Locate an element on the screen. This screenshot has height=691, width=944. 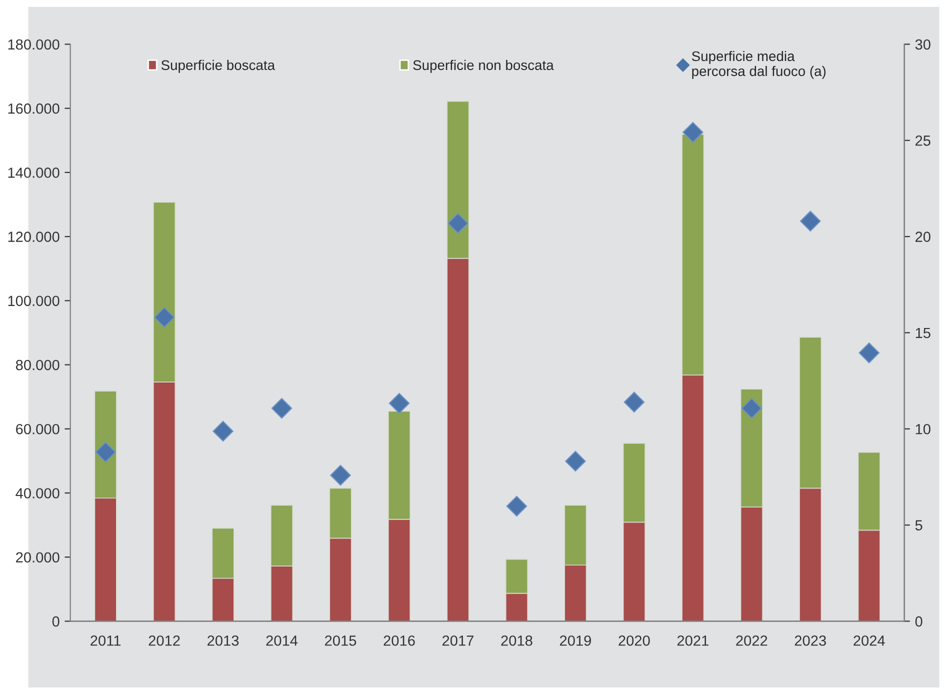
y-tick-label: 0 is located at coordinates (56, 621).